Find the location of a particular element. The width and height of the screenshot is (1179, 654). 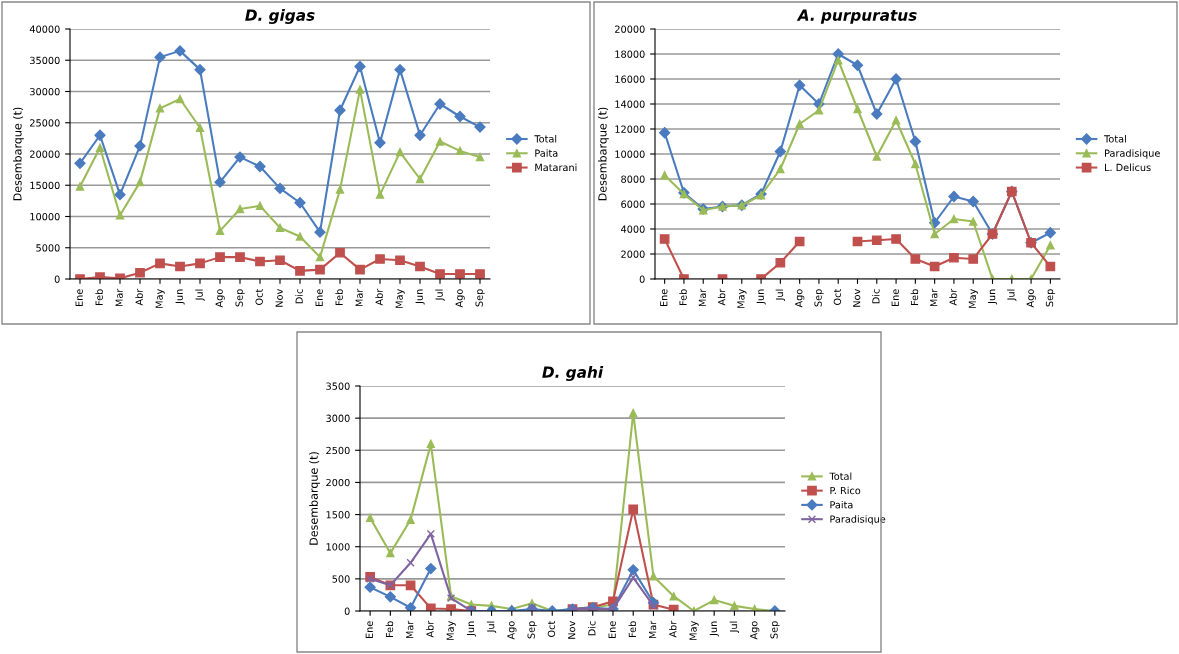

y-tick-label: 1500 is located at coordinates (338, 515).